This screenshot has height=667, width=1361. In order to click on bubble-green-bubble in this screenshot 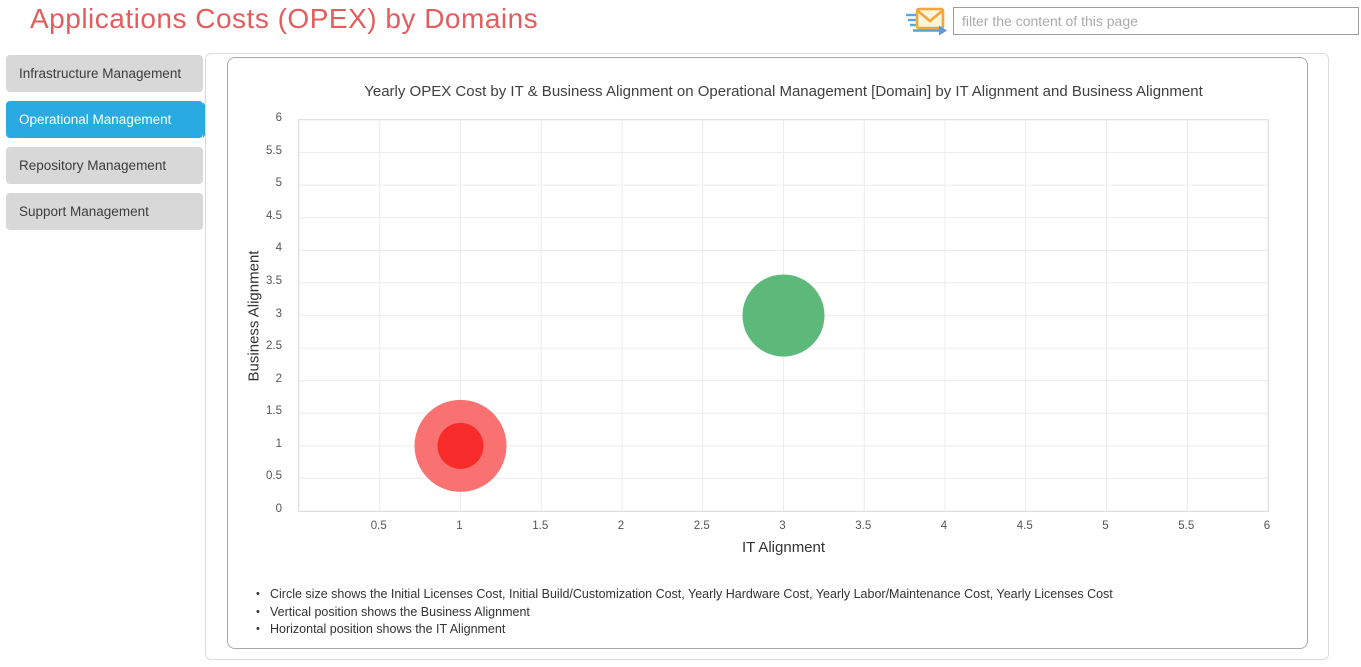, I will do `click(783, 315)`.